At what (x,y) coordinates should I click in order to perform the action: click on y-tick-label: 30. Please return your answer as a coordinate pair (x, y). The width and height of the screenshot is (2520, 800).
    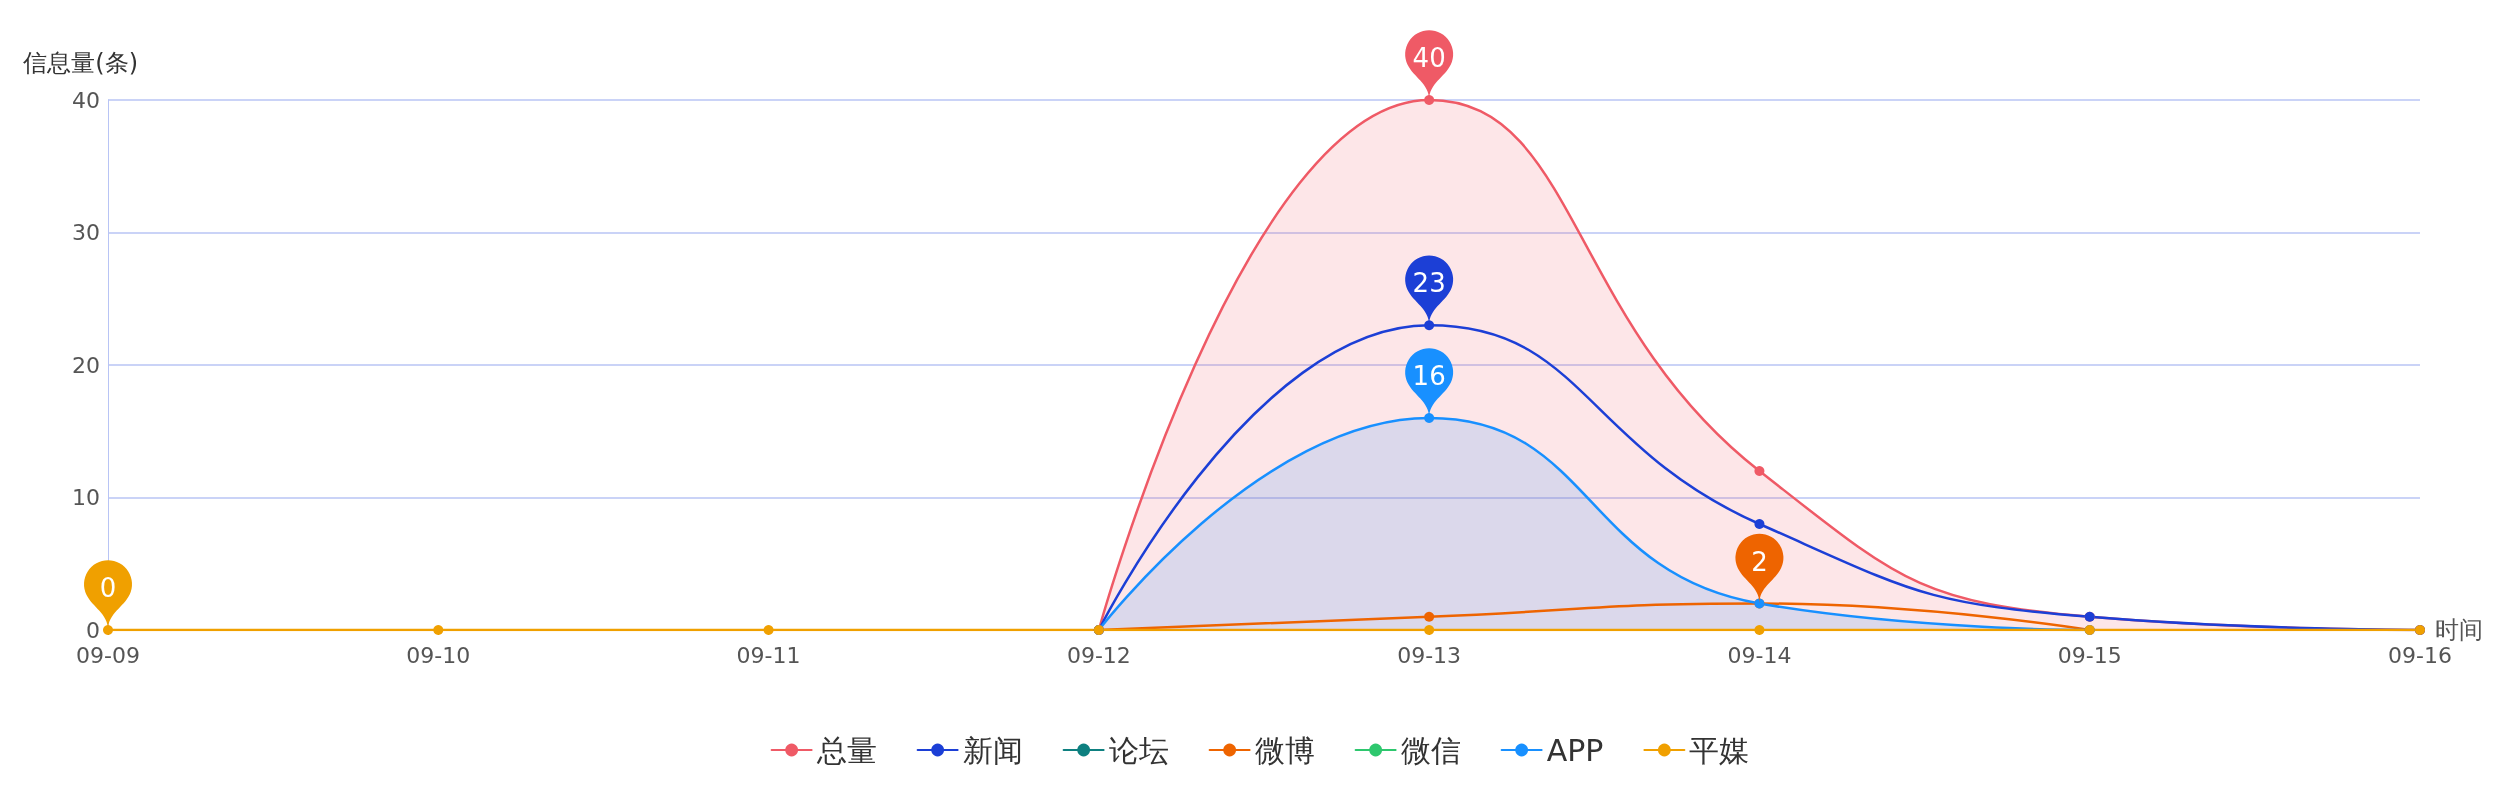
    Looking at the image, I should click on (86, 232).